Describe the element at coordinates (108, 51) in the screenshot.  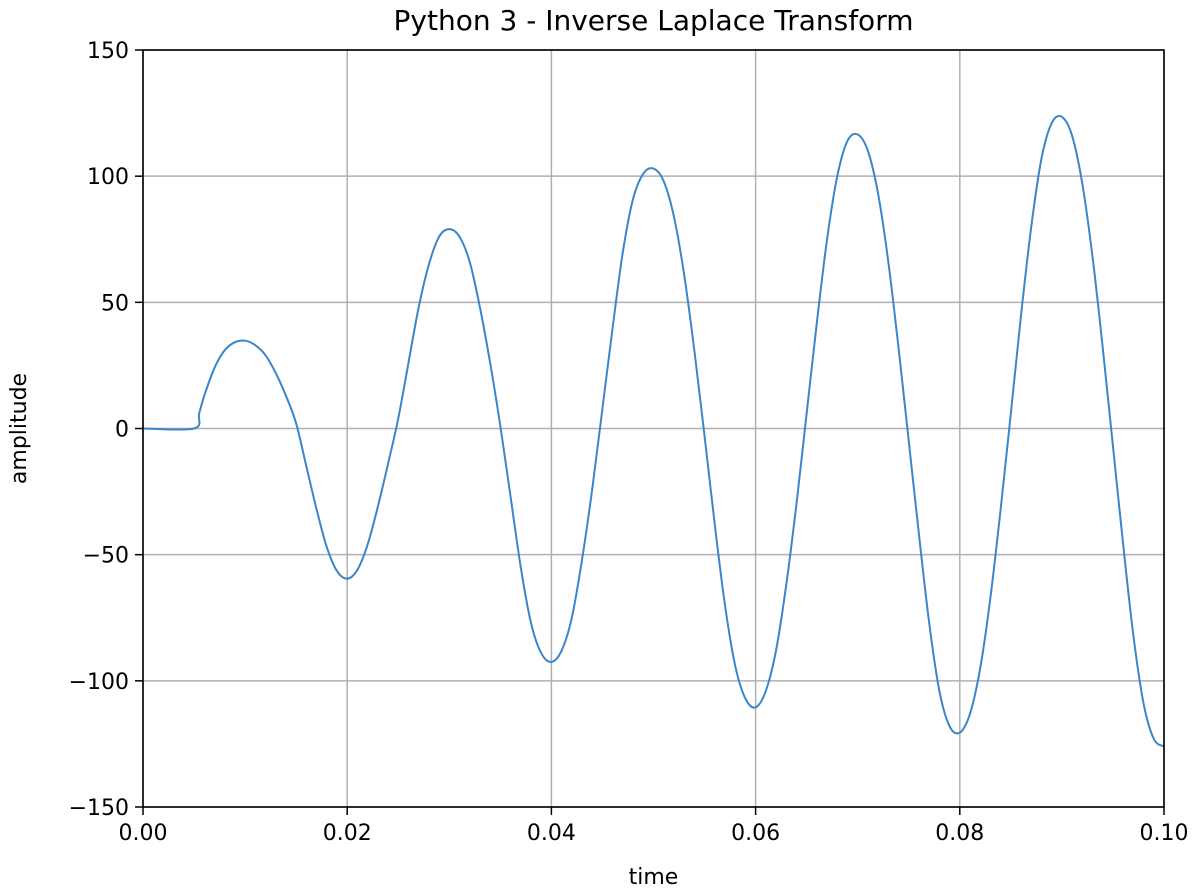
I see `y-tick-label: 150` at that location.